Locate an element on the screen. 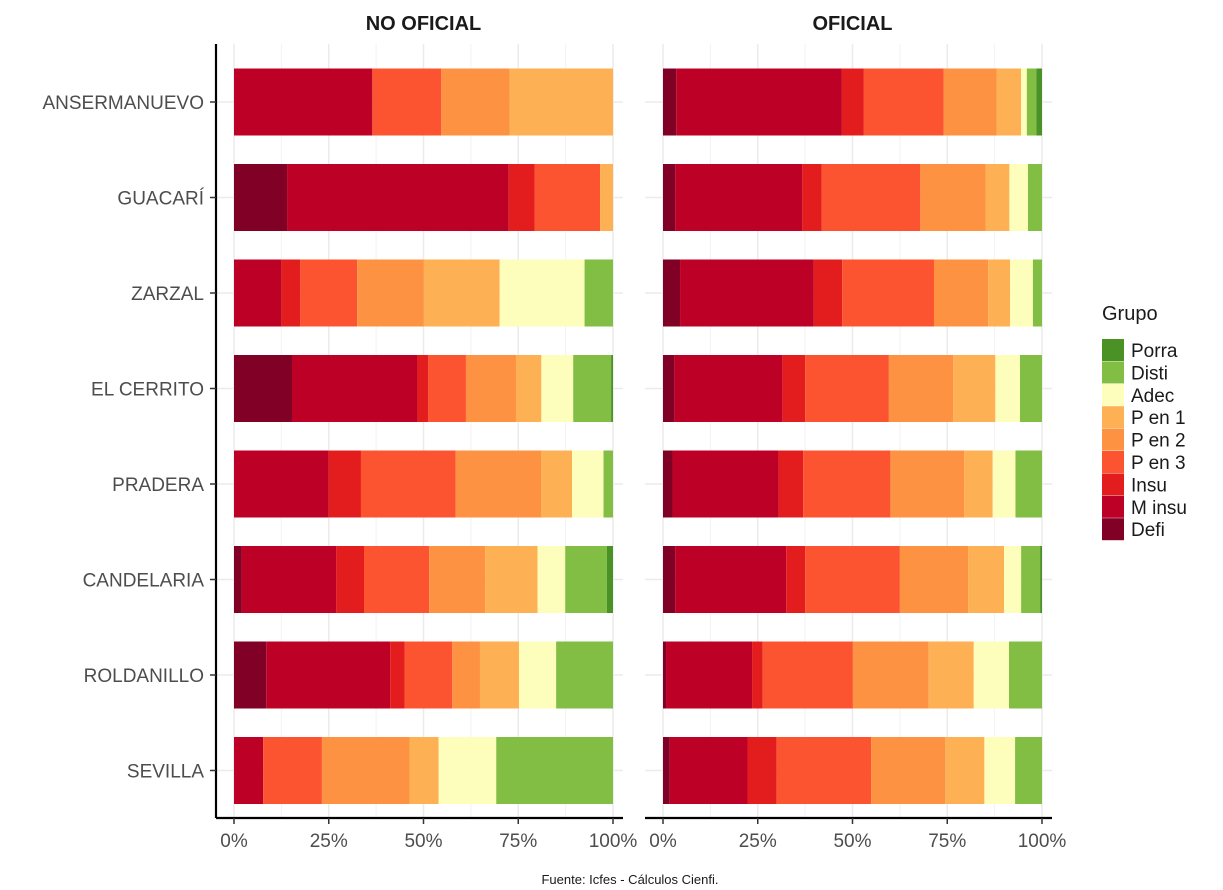  bar-segment-ansermanuevo-insu is located at coordinates (852, 102).